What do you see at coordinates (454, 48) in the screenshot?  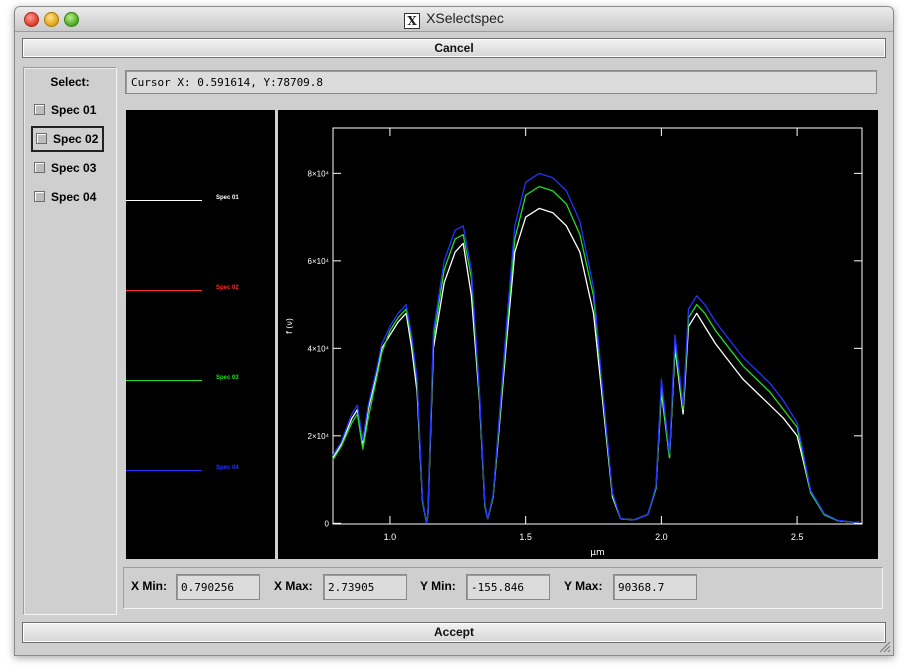 I see `cancel-button: Cancel` at bounding box center [454, 48].